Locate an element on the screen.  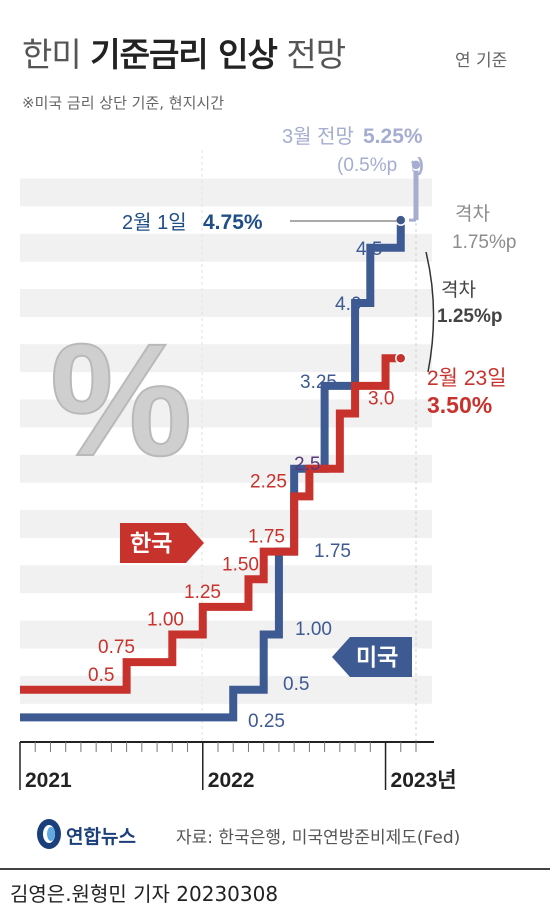
x-tick-label: 2022 is located at coordinates (231, 780).